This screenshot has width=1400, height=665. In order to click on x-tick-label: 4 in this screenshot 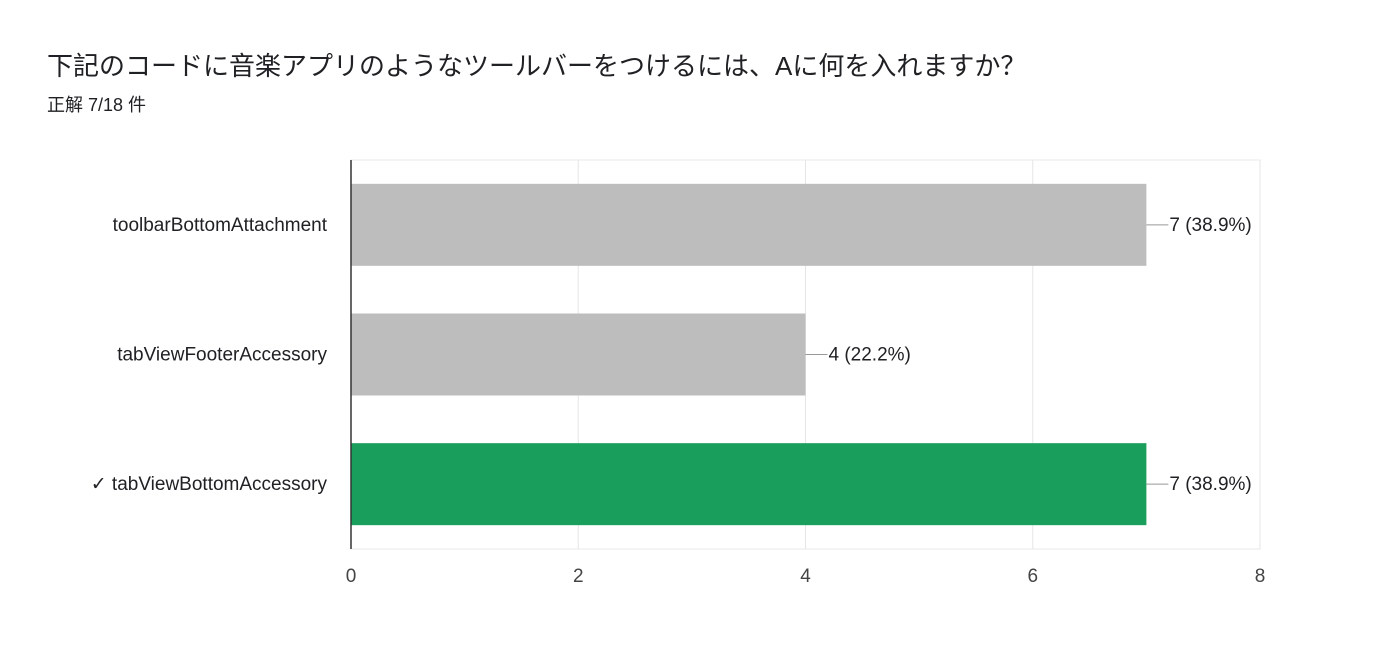, I will do `click(805, 576)`.